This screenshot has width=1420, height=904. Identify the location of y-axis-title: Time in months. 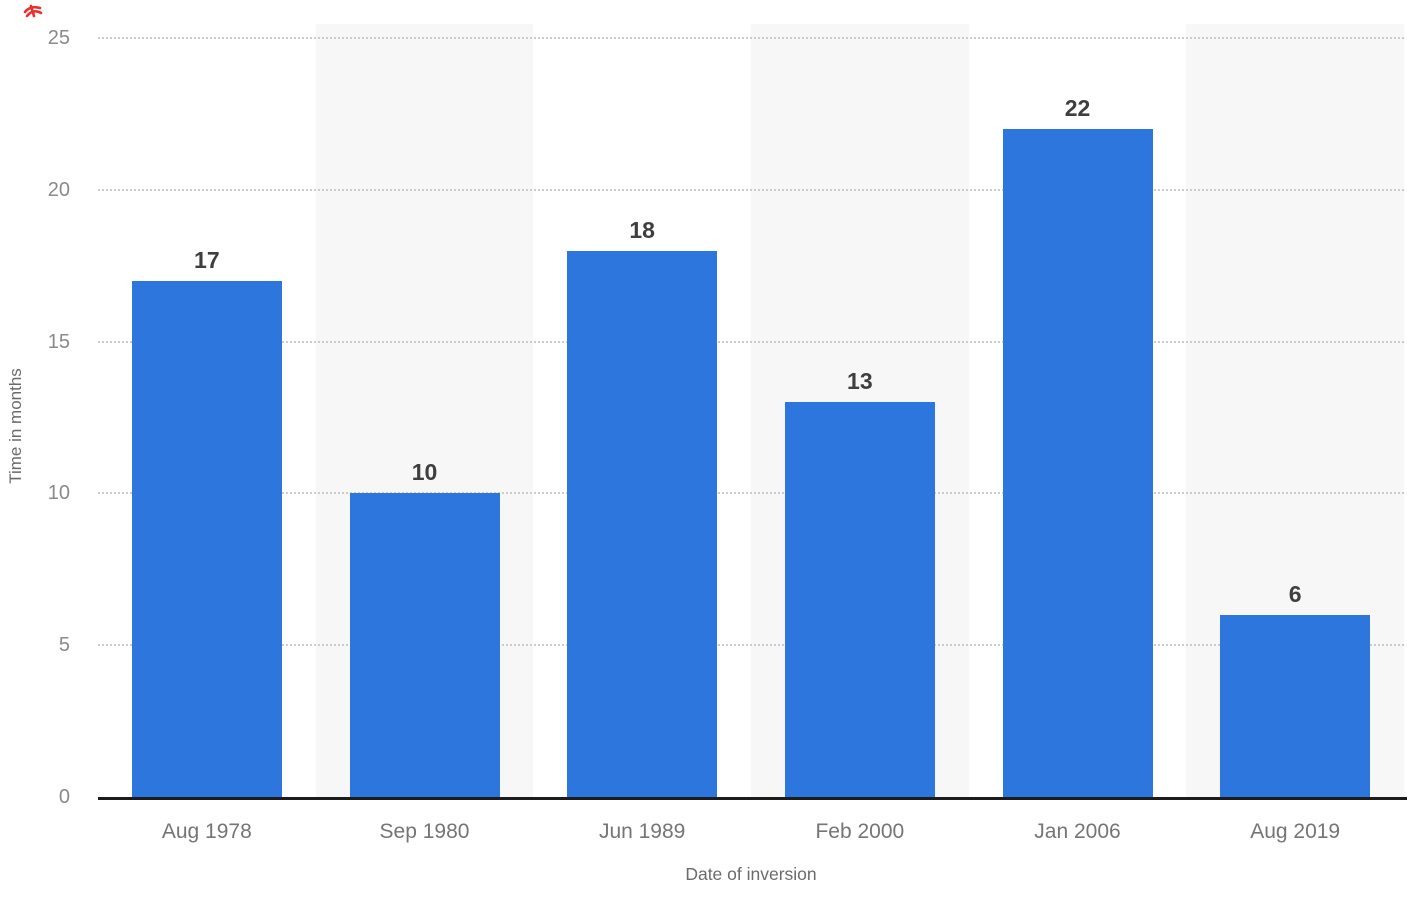
(15, 426).